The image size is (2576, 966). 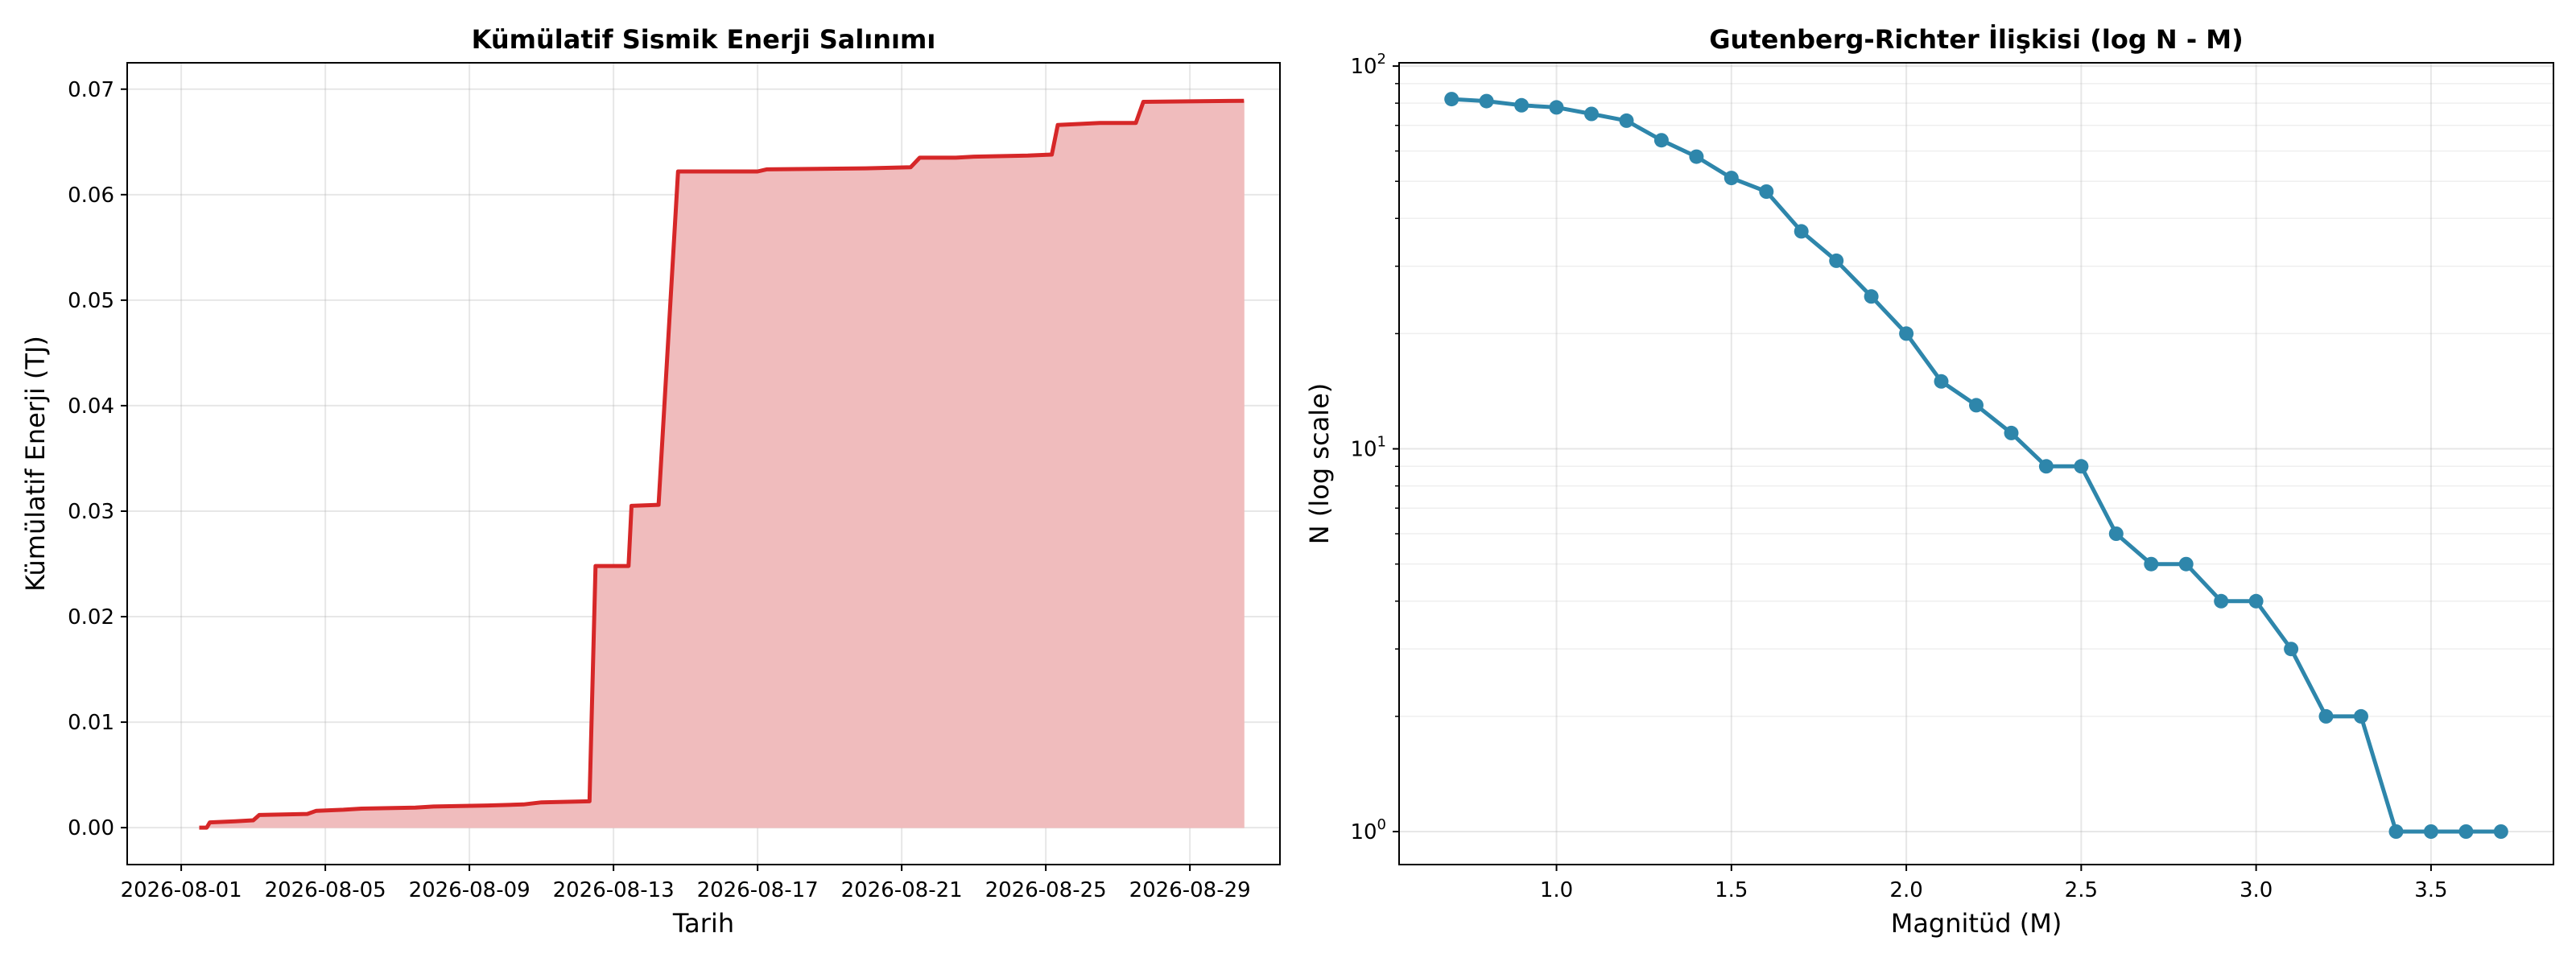 I want to click on c1-y-tick: 0.07, so click(x=91, y=90).